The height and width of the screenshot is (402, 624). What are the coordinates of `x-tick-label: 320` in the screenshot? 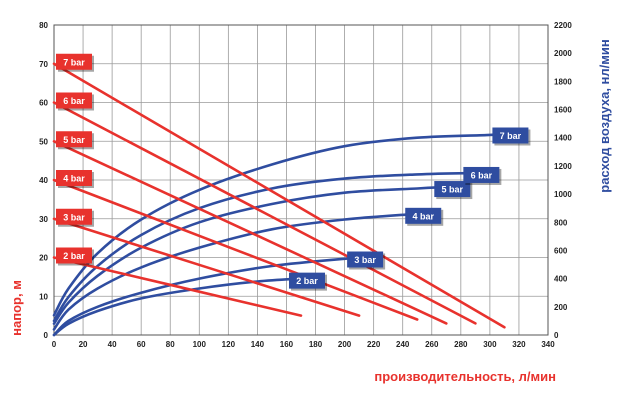 It's located at (519, 344).